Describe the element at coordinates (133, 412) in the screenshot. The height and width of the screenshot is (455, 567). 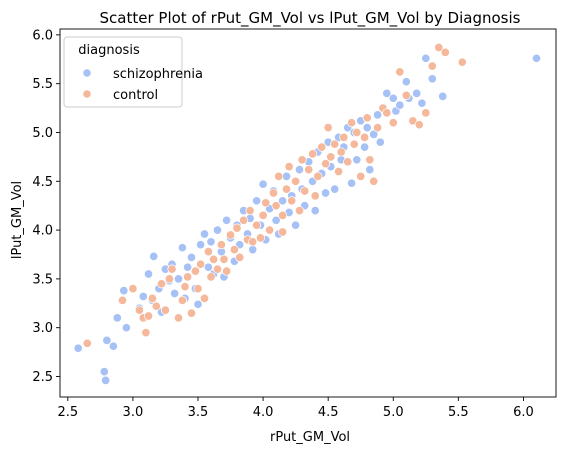
I see `x-tick-label-1: 3.0` at that location.